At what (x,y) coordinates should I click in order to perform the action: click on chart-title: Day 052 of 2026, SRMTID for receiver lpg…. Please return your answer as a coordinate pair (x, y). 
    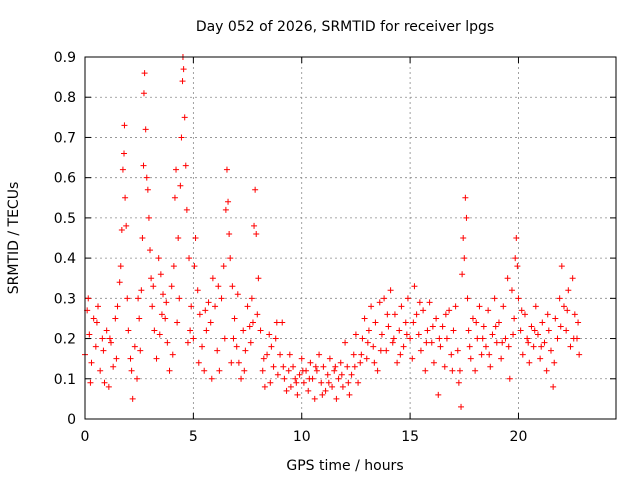
    Looking at the image, I should click on (345, 27).